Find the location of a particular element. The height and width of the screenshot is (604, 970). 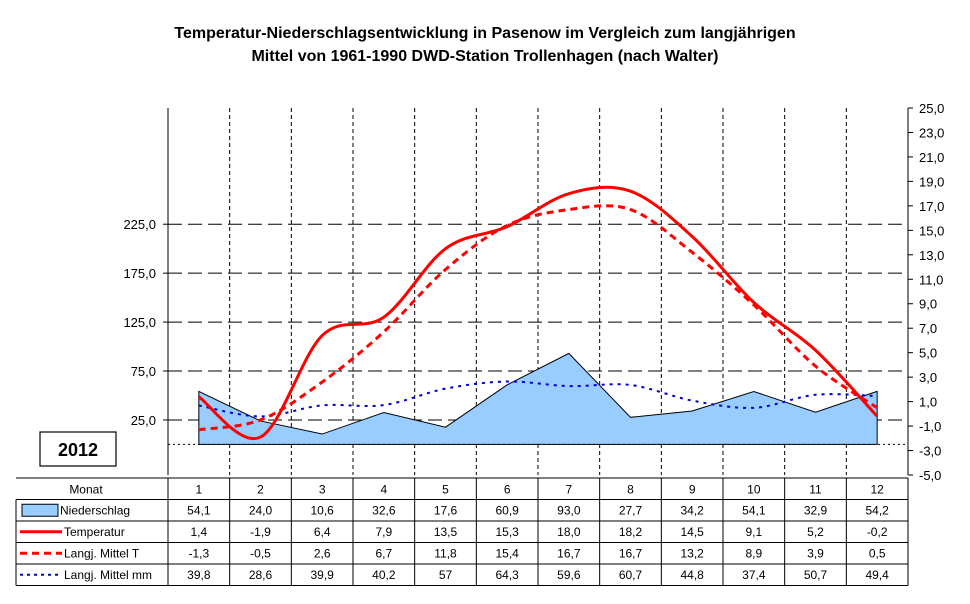

table-cell-value: 9,1 is located at coordinates (753, 532).